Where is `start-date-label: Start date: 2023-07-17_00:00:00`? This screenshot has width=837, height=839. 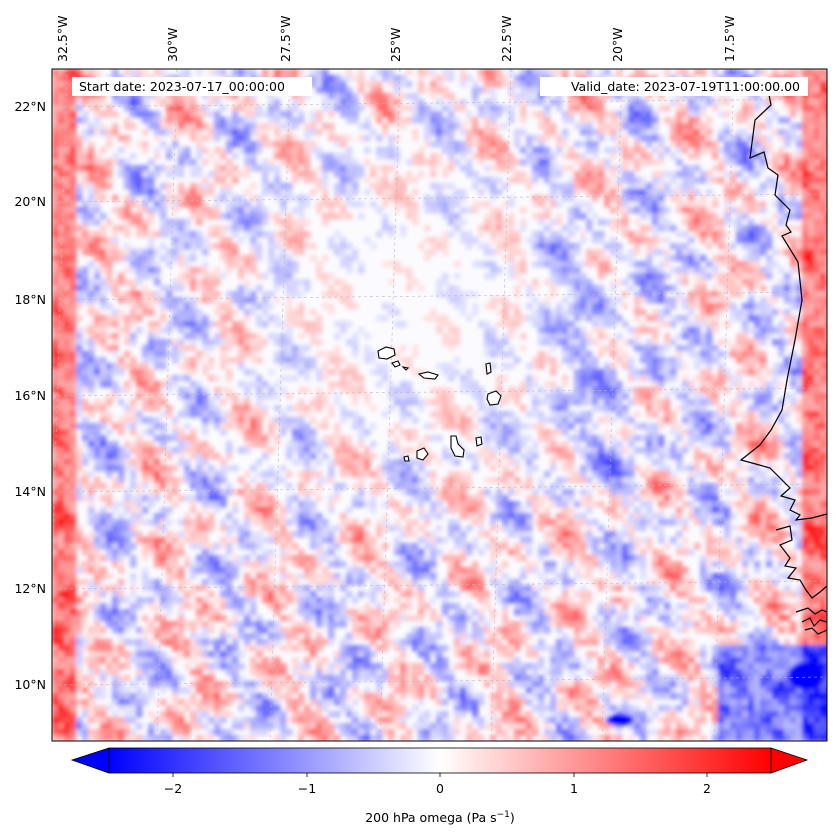 start-date-label: Start date: 2023-07-17_00:00:00 is located at coordinates (182, 86).